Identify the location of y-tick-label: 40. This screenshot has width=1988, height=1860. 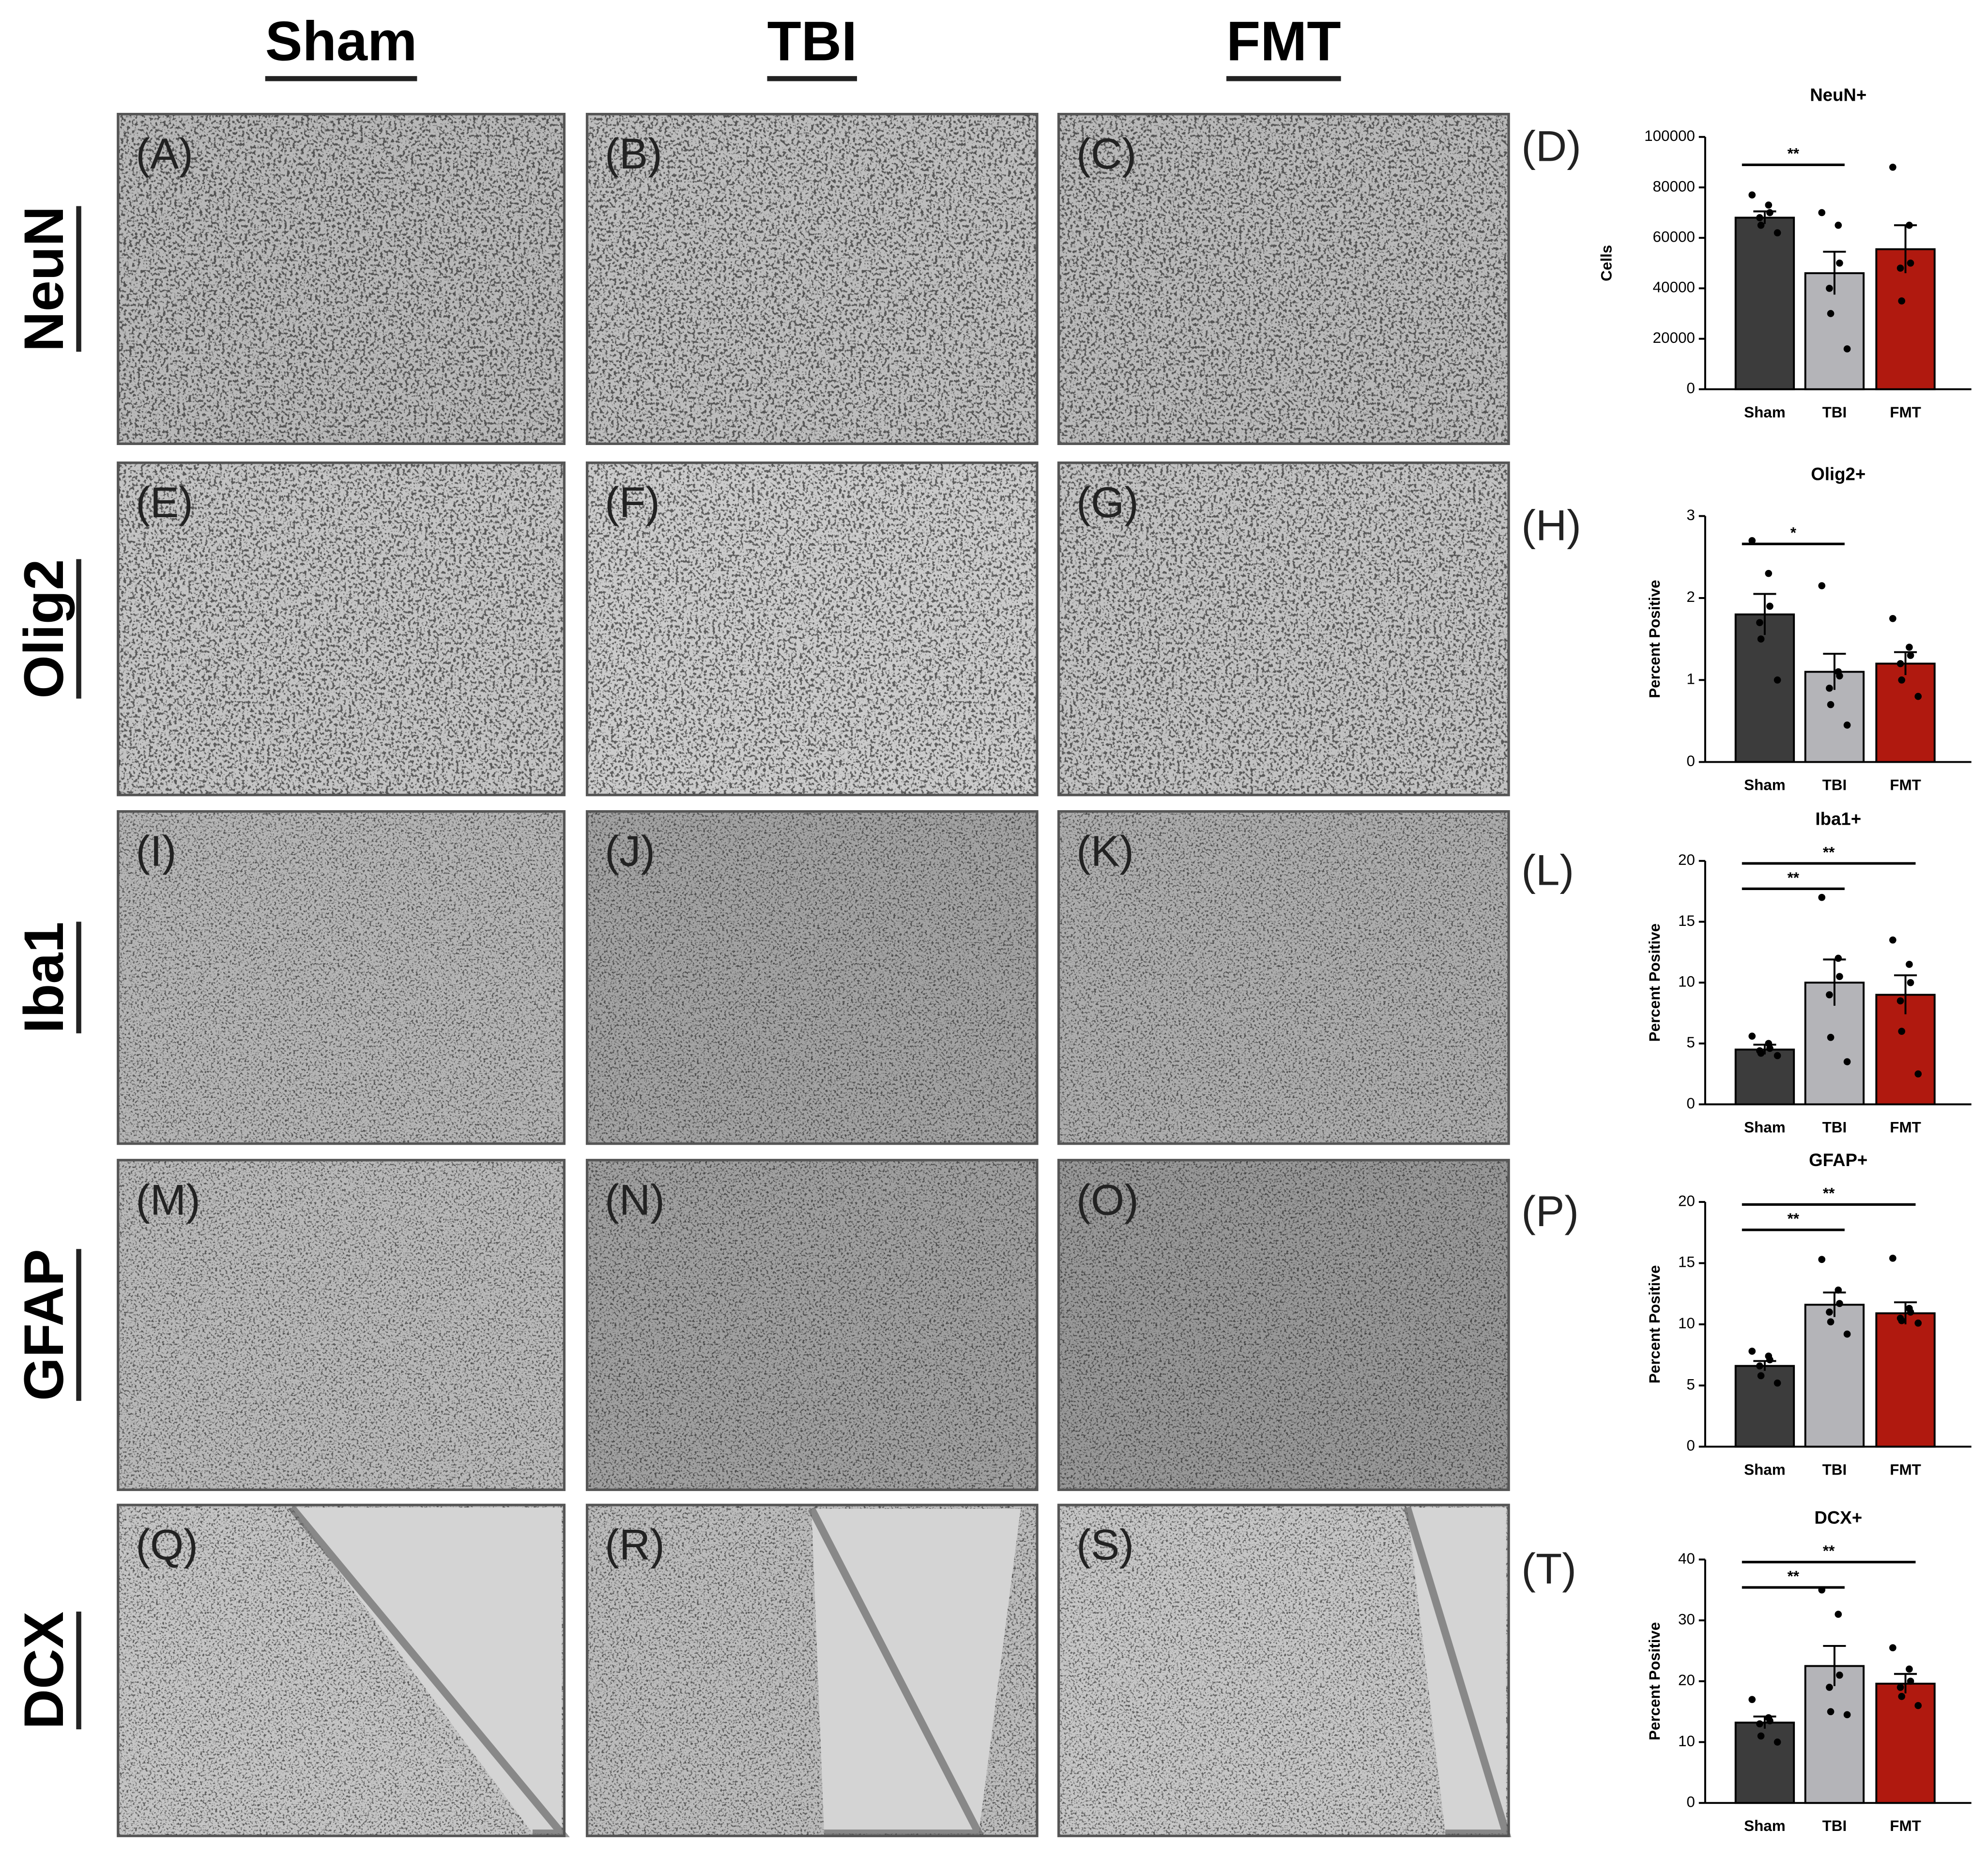
(1686, 1558).